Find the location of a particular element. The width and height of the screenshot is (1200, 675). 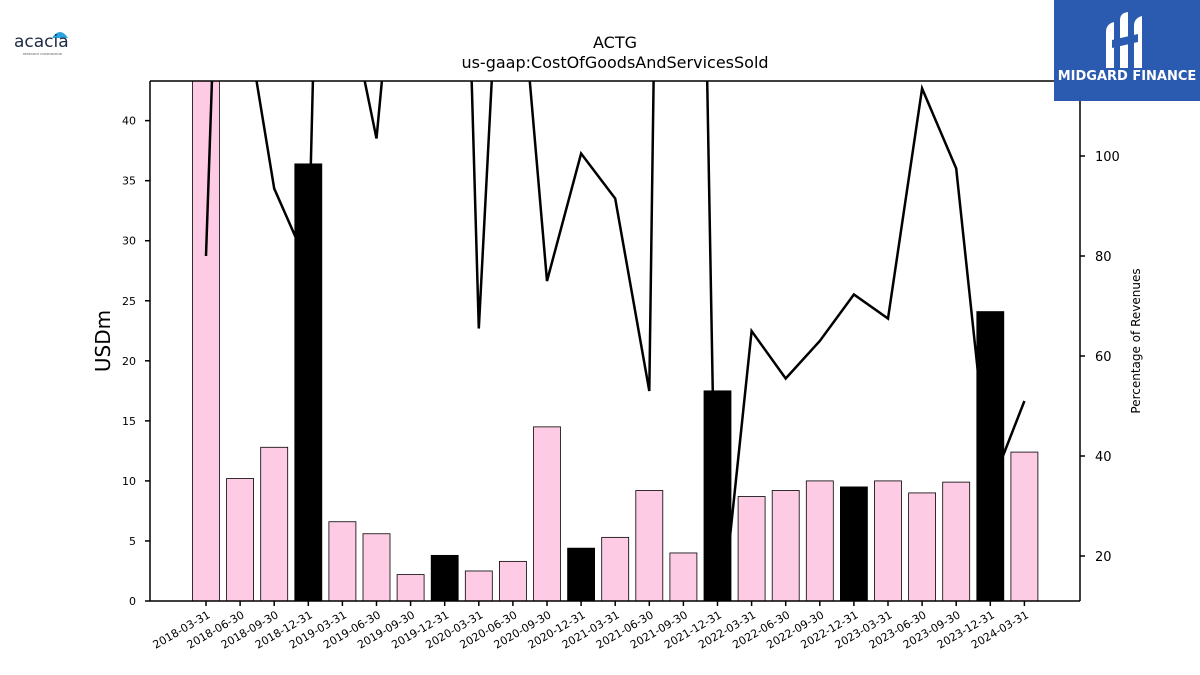

y-tick-label: 25 is located at coordinates (129, 301).